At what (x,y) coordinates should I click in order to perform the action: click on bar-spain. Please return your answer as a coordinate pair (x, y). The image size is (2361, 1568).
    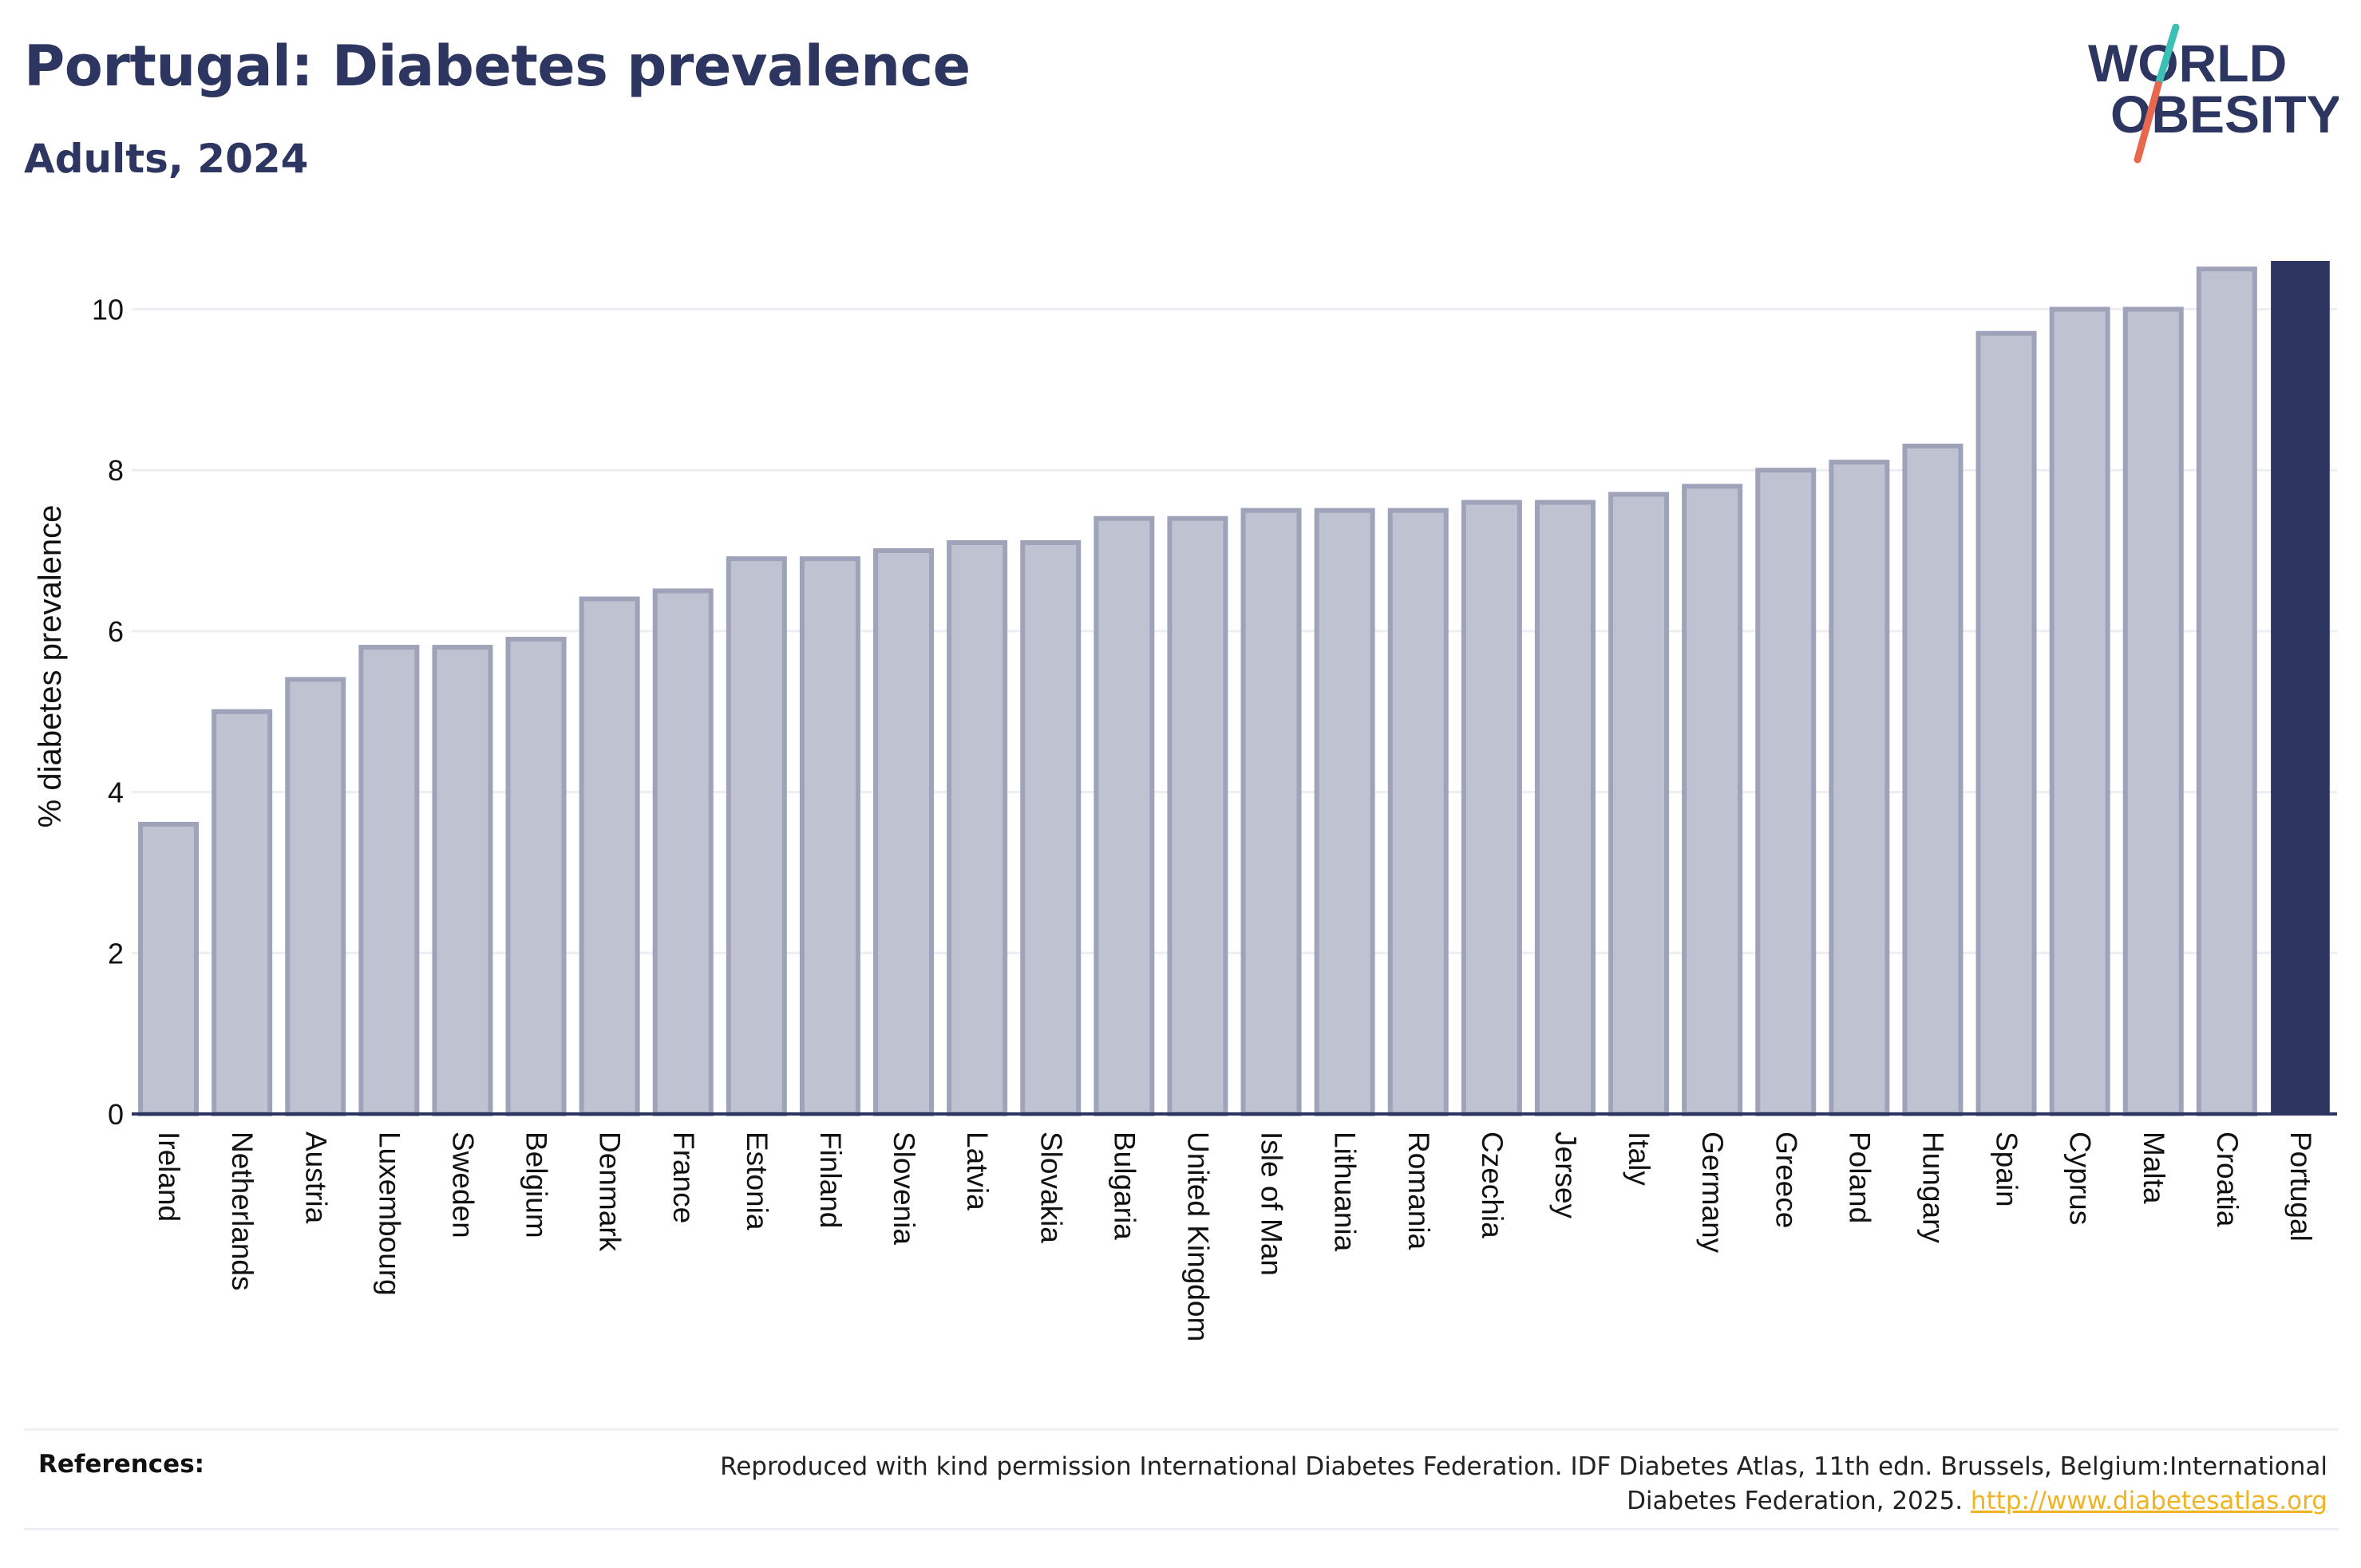
    Looking at the image, I should click on (2006, 723).